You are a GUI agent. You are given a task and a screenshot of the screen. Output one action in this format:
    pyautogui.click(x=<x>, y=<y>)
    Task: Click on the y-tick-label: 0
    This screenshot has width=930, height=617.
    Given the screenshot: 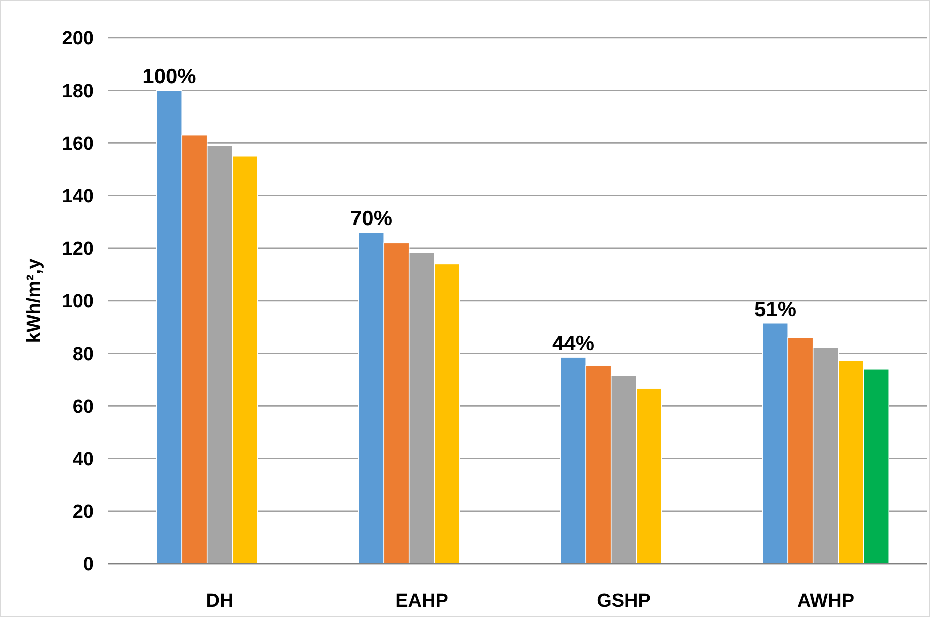 What is the action you would take?
    pyautogui.click(x=88, y=565)
    